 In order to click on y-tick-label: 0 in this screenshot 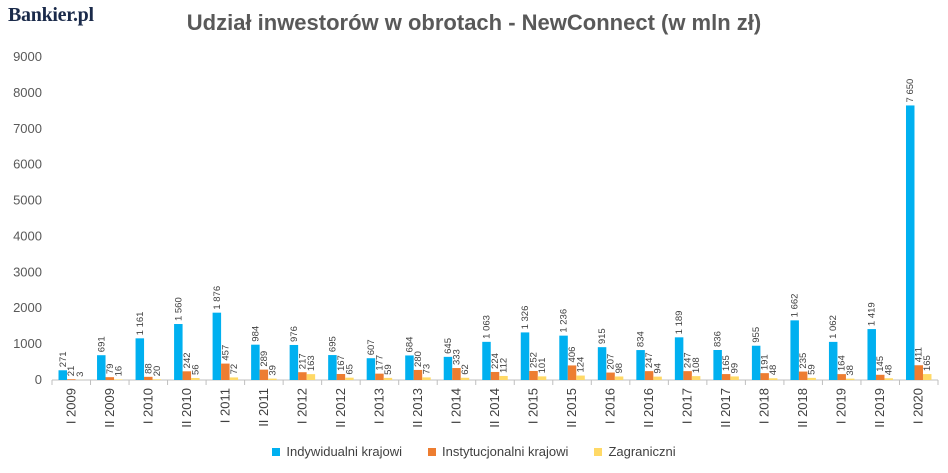, I will do `click(38, 379)`.